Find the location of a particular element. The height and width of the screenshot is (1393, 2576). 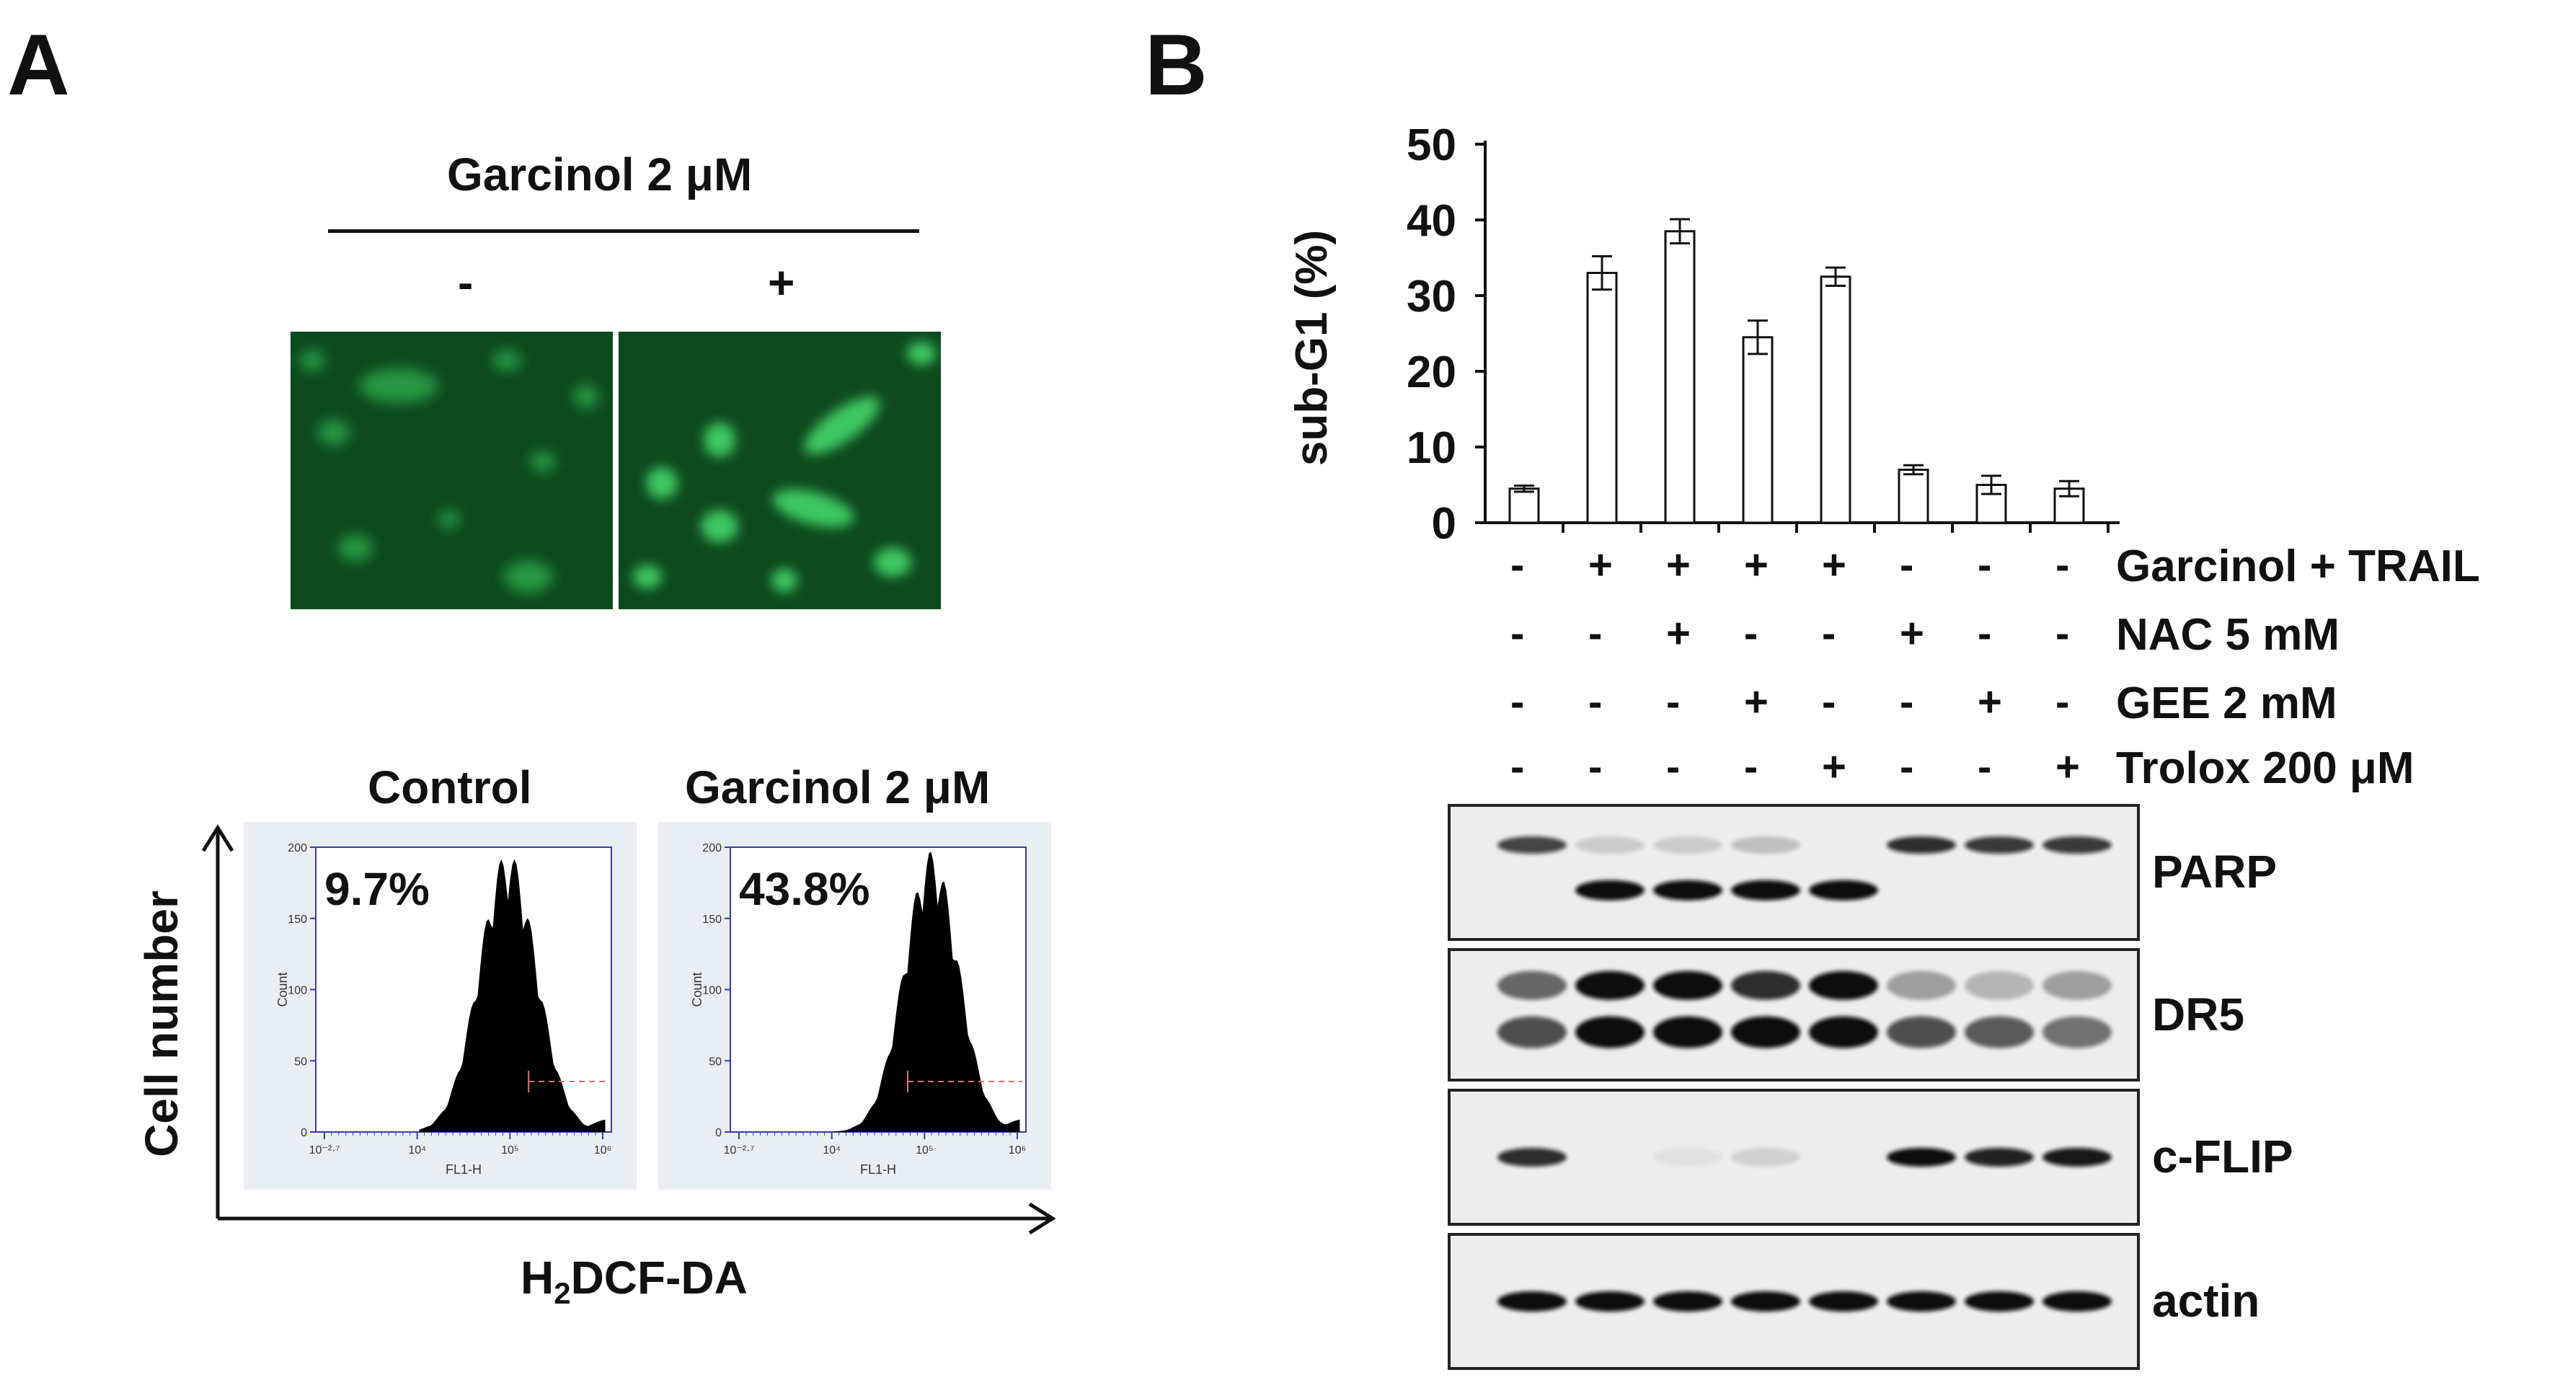

panel-a-axis-arrows is located at coordinates (629, 1029).